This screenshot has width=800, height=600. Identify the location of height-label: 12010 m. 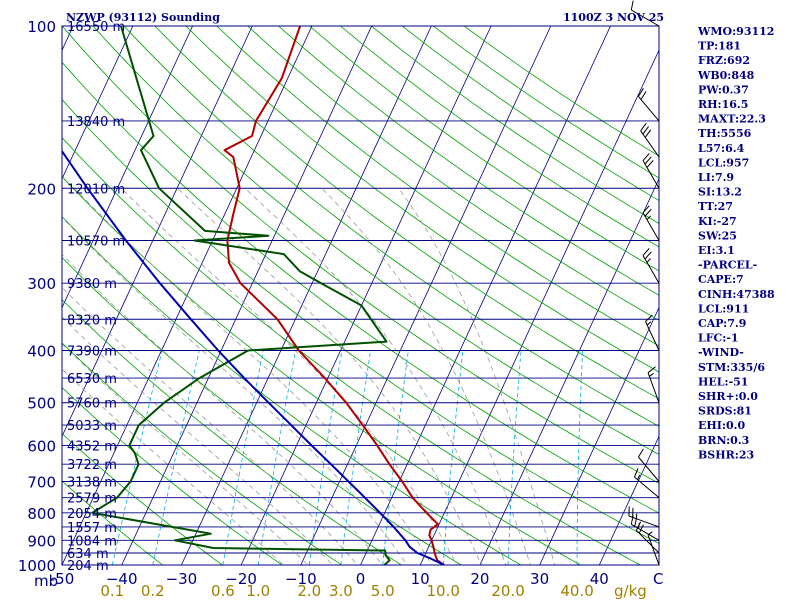
(96, 189).